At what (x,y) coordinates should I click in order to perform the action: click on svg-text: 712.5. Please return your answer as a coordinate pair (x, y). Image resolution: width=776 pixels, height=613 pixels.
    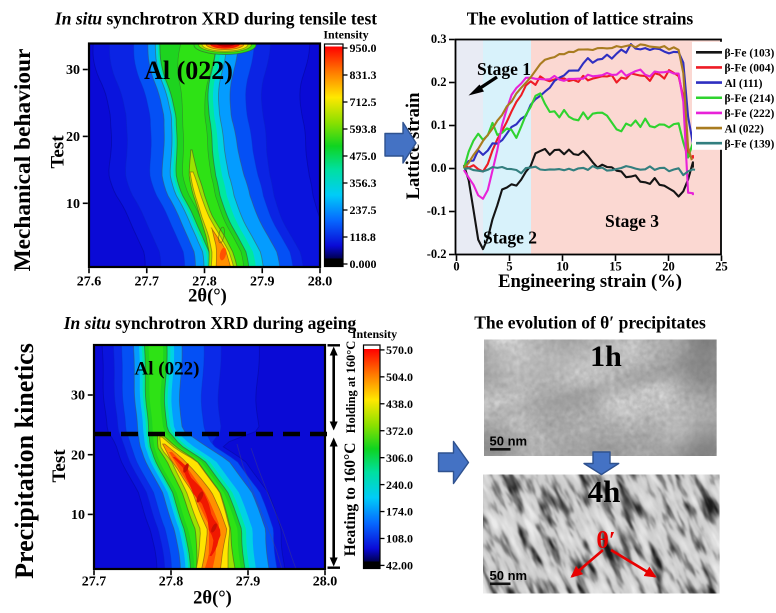
    Looking at the image, I should click on (363, 102).